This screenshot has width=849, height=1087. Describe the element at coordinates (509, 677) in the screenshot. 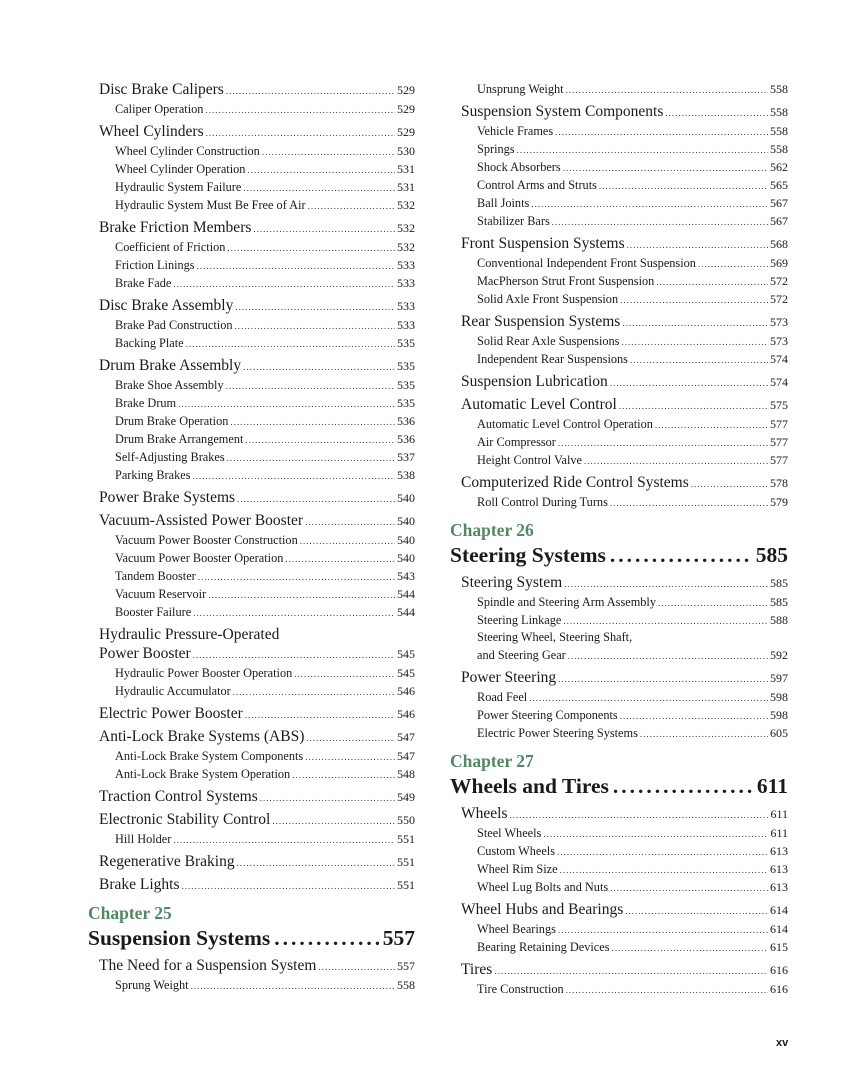

I see `toc-entry-title: Power Steering` at that location.